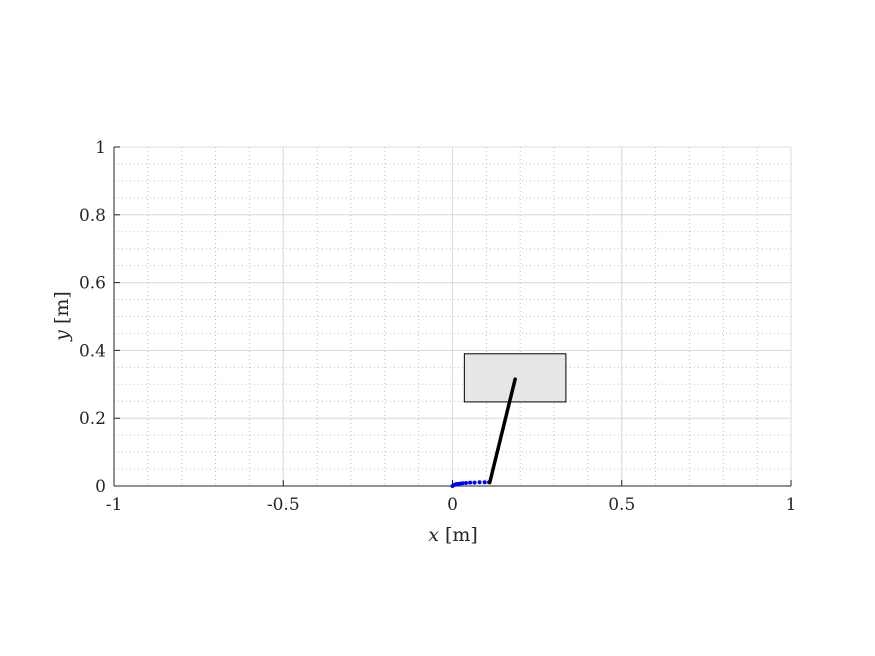  I want to click on x-axis-variable: x, so click(433, 535).